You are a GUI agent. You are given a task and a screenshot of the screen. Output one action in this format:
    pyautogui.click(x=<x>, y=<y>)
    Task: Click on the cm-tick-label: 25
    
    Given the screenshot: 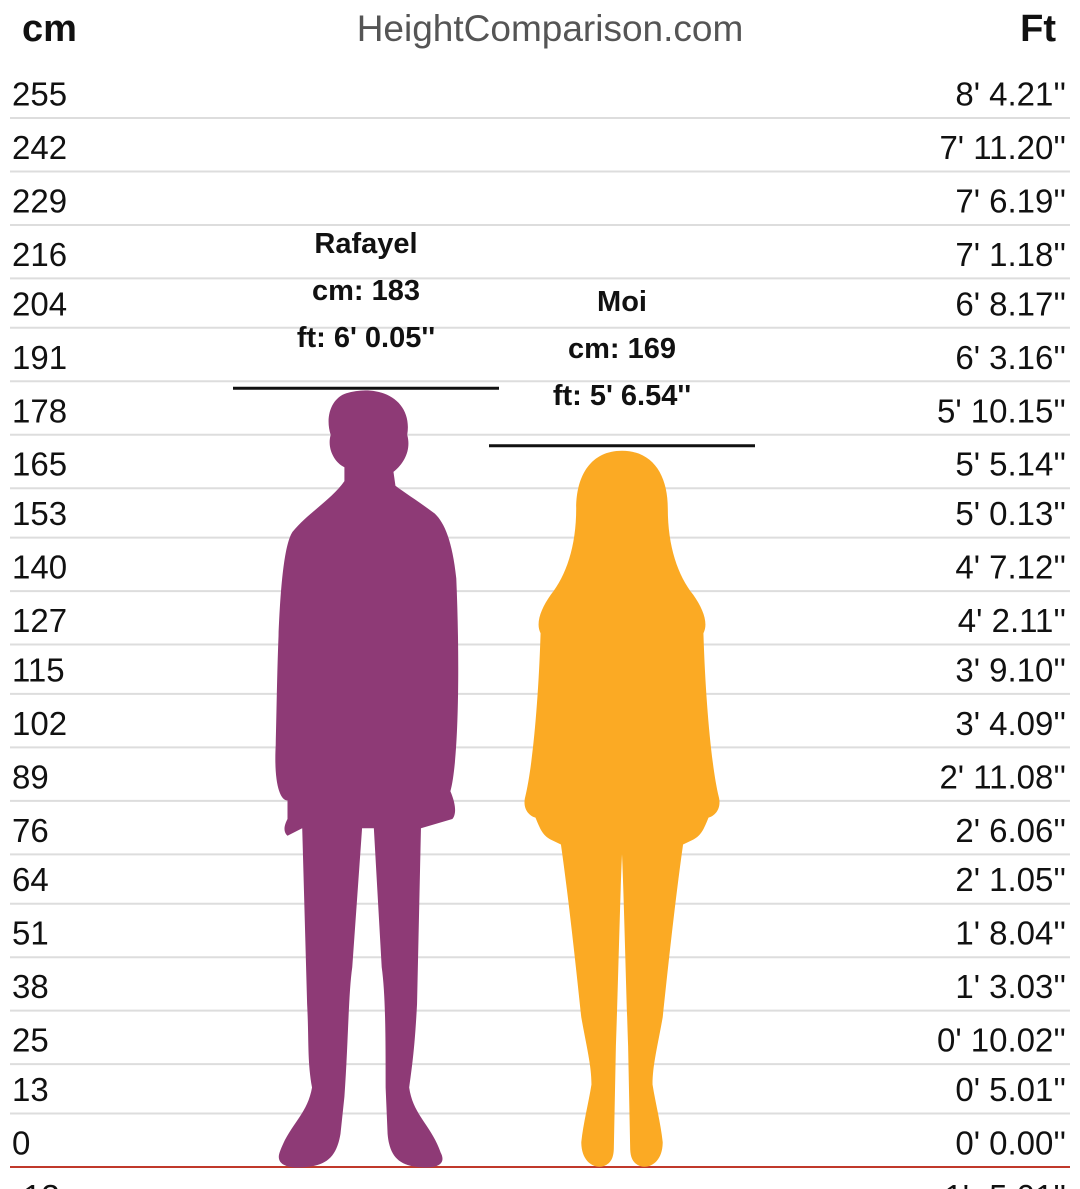 What is the action you would take?
    pyautogui.click(x=30, y=1040)
    